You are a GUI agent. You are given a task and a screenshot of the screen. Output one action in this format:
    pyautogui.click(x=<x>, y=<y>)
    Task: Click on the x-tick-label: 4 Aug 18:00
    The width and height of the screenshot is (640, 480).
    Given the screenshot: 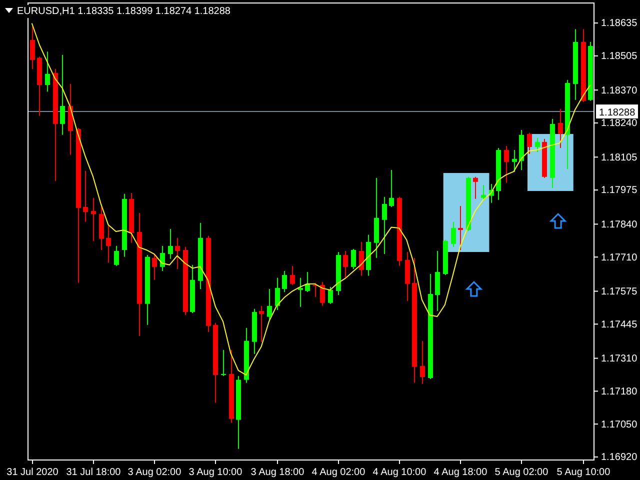 What is the action you would take?
    pyautogui.click(x=461, y=472)
    